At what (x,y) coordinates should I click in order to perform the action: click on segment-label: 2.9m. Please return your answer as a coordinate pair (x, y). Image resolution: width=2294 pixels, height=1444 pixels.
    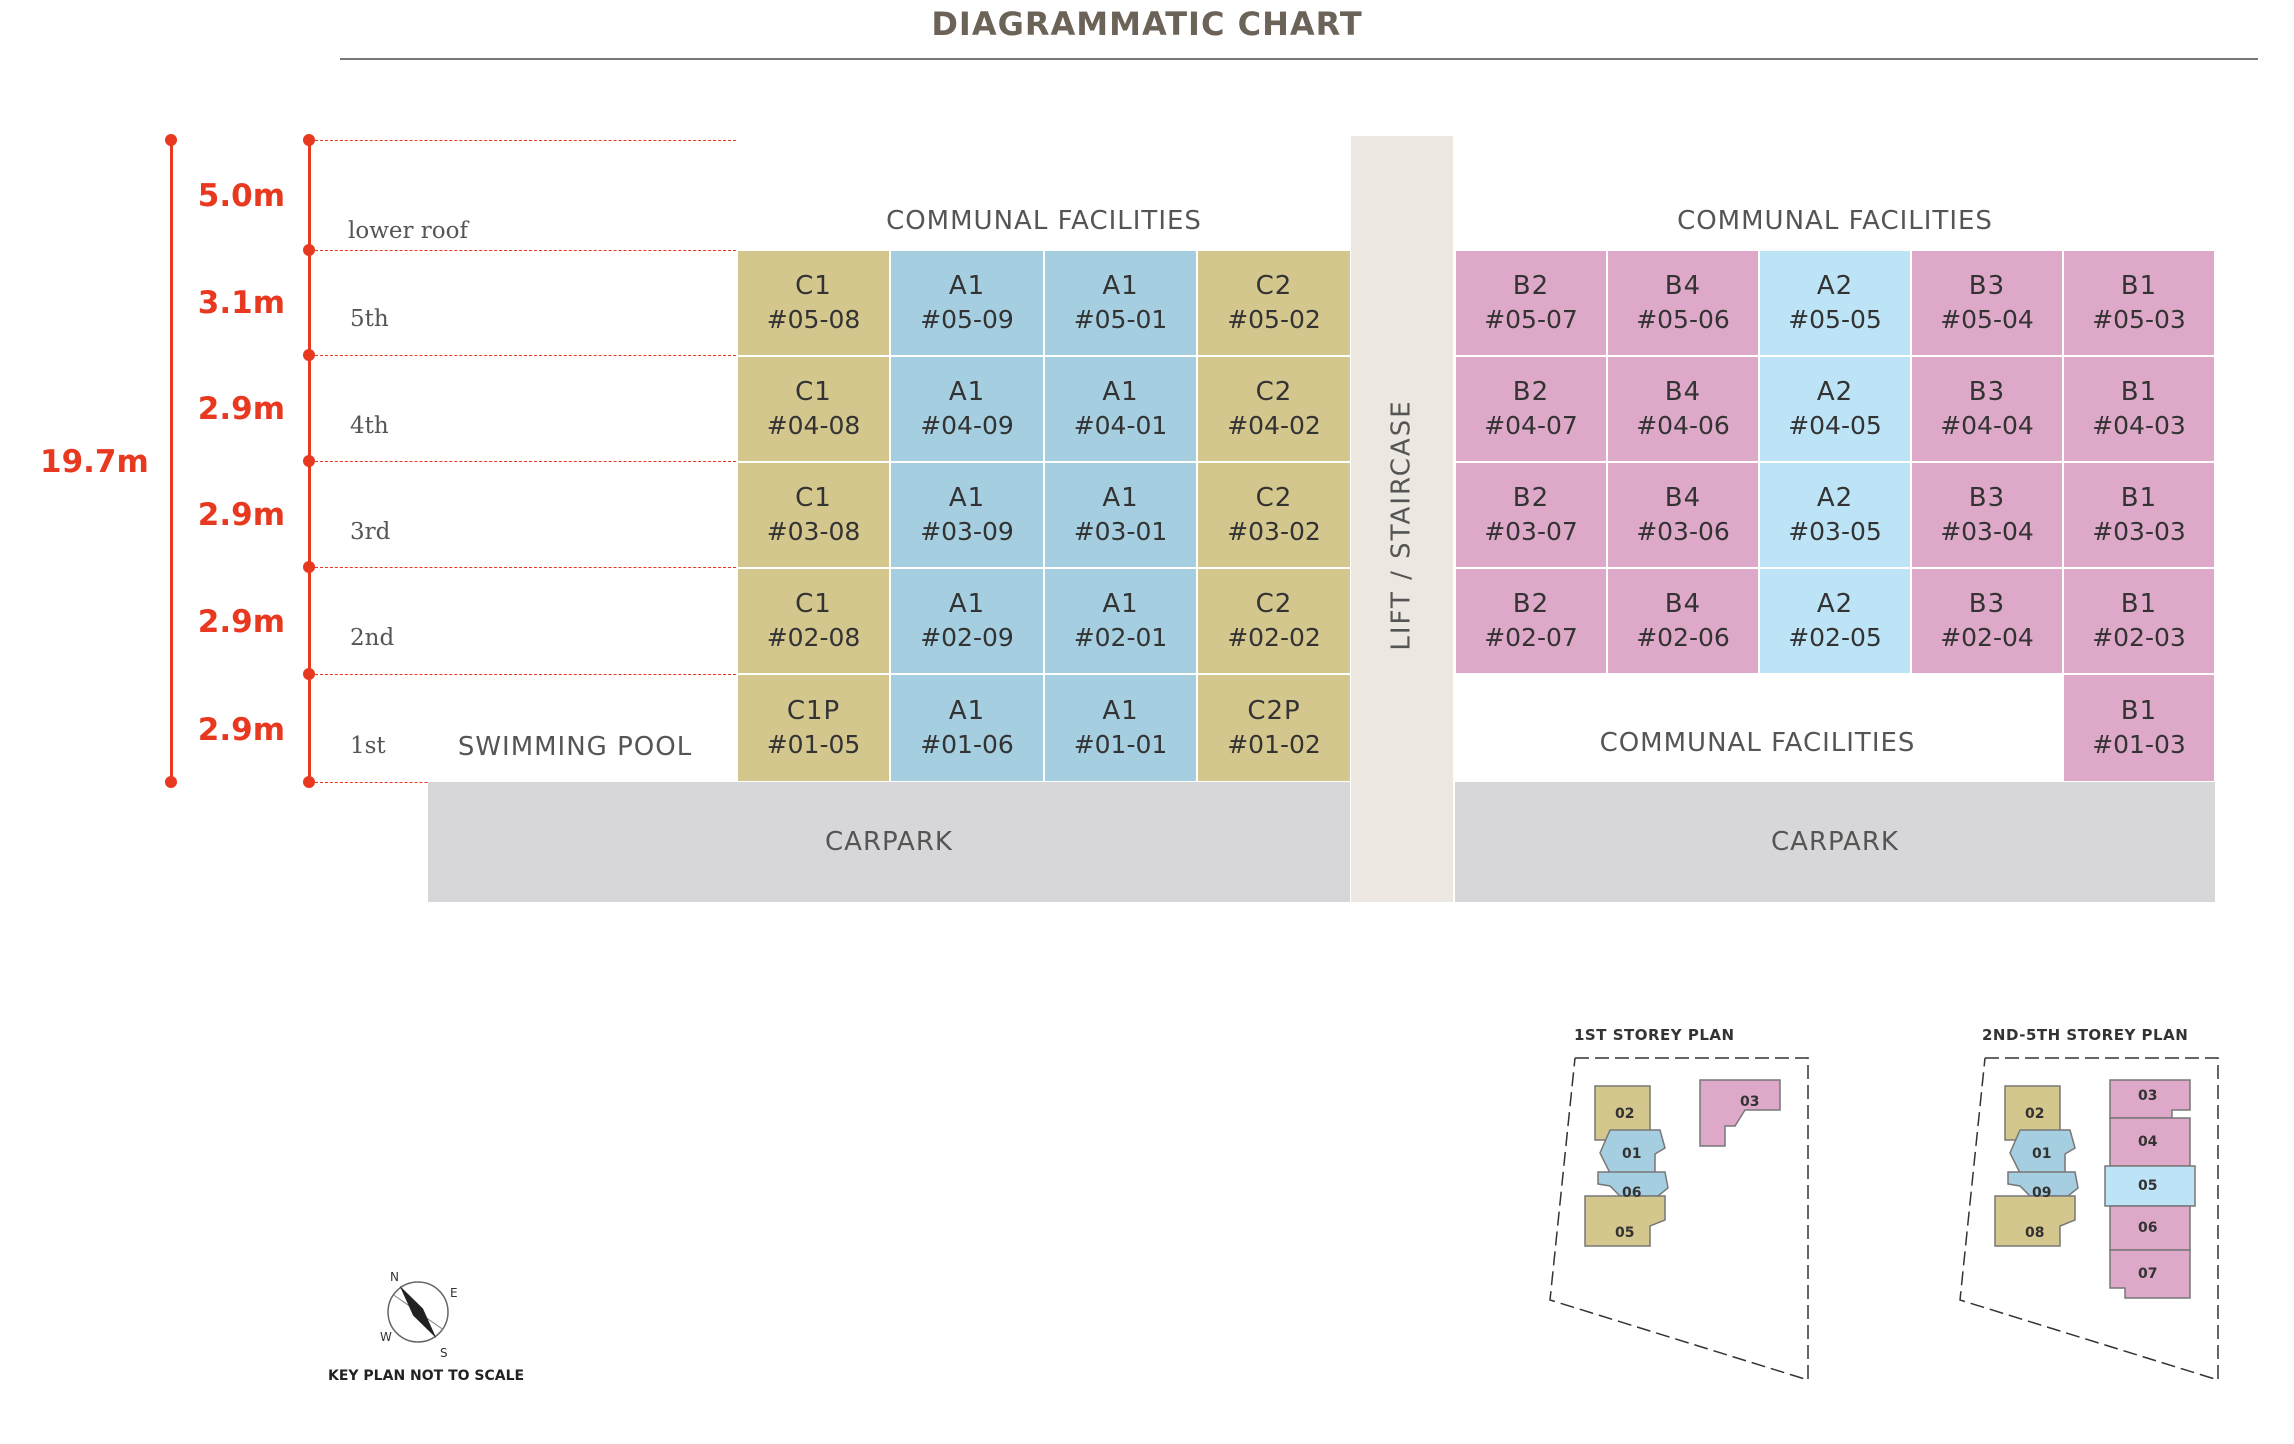
    Looking at the image, I should click on (241, 515).